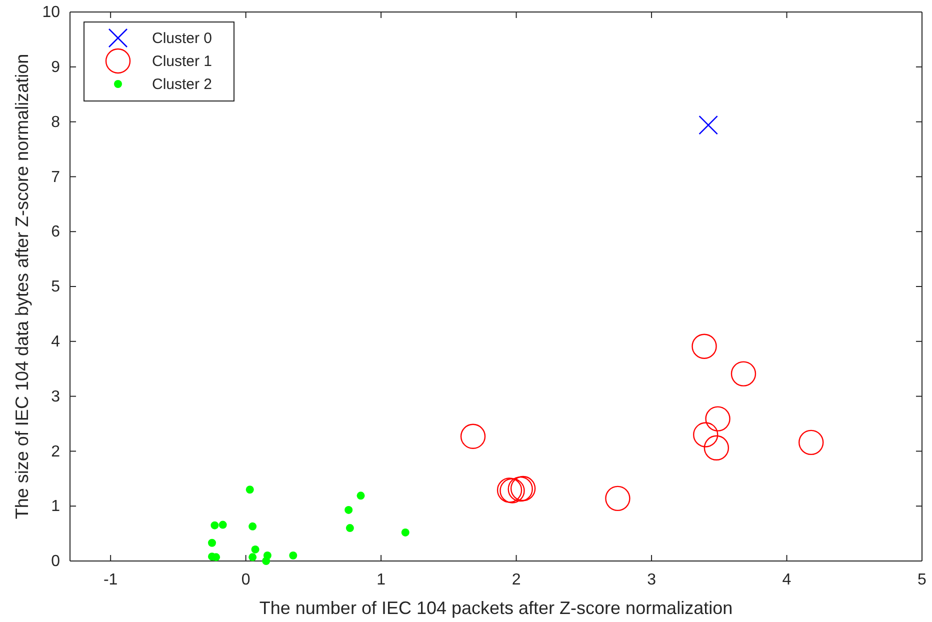  Describe the element at coordinates (55, 122) in the screenshot. I see `y-tick-label: 8` at that location.